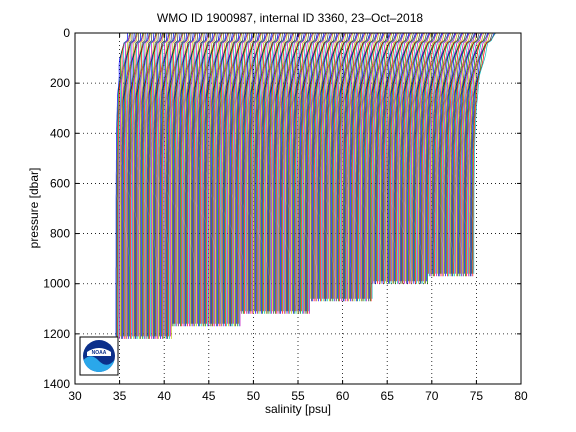 This screenshot has width=576, height=432. Describe the element at coordinates (388, 396) in the screenshot. I see `x-tick-label: 65` at that location.